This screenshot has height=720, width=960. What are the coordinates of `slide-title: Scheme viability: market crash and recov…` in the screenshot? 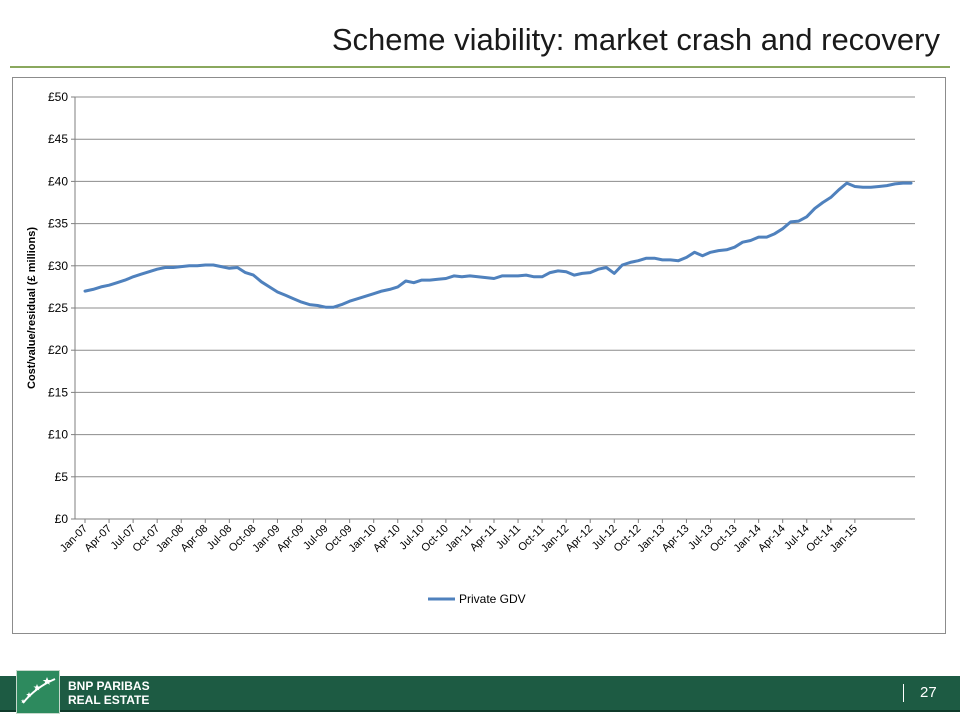 It's located at (635, 39).